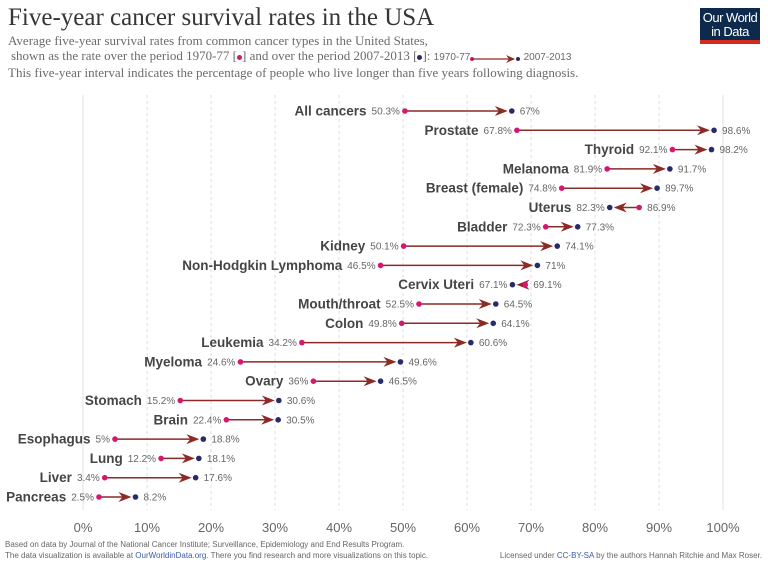  I want to click on right-value-label: 91.7%, so click(692, 169).